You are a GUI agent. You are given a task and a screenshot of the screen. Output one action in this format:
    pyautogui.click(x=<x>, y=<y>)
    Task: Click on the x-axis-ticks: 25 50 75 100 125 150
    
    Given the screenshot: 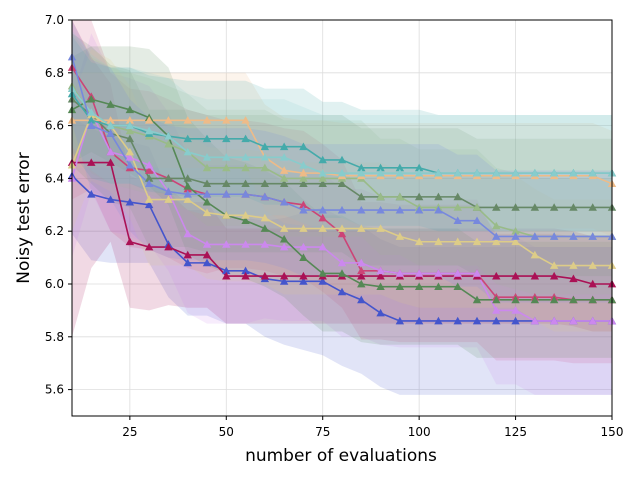 What is the action you would take?
    pyautogui.click(x=372, y=427)
    